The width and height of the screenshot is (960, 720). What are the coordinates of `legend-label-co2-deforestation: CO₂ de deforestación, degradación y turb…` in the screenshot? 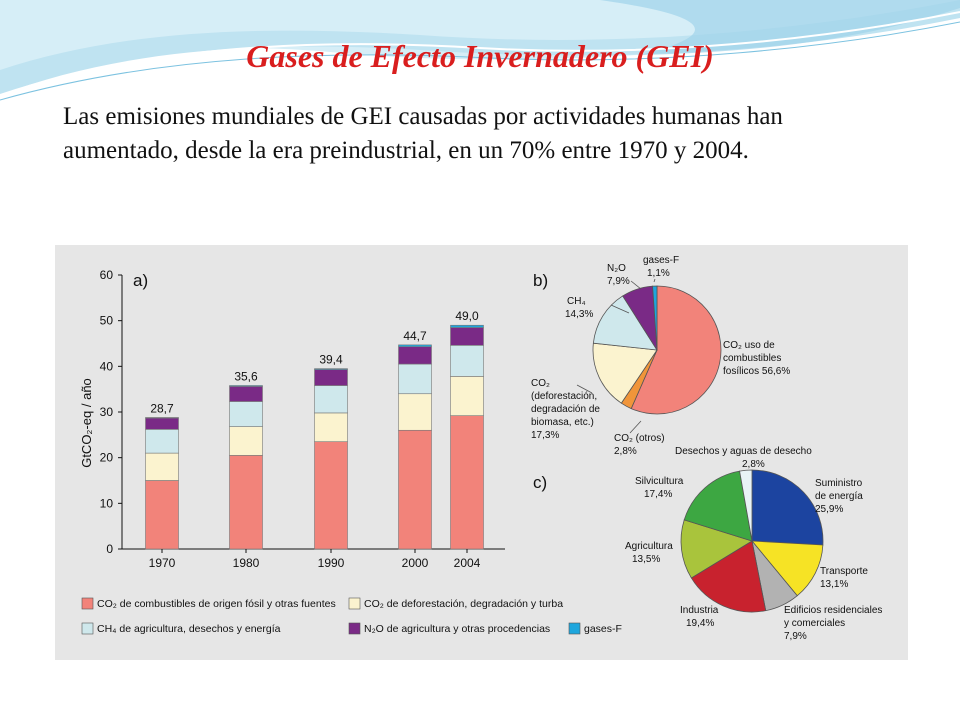 It's located at (463, 604).